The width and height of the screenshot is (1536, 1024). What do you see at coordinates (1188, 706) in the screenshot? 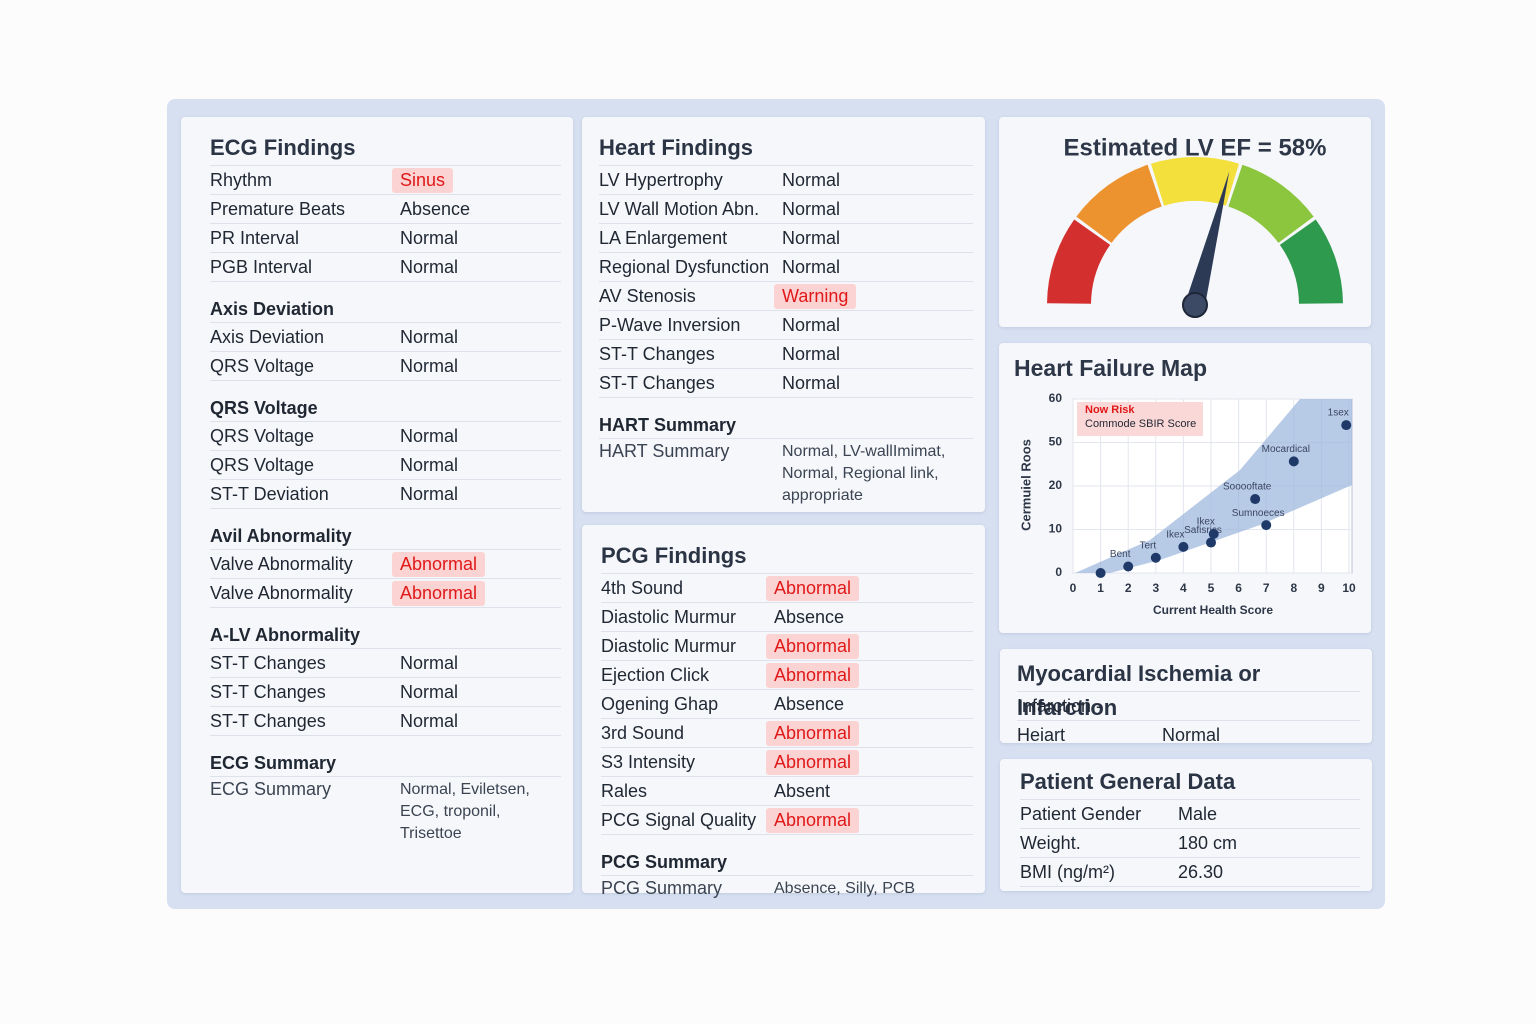
I see `finding-row: Infarction -` at bounding box center [1188, 706].